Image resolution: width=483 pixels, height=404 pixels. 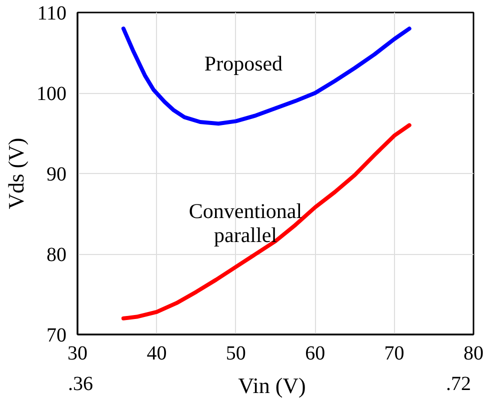 I want to click on y-tick-label: 70, so click(x=56, y=335).